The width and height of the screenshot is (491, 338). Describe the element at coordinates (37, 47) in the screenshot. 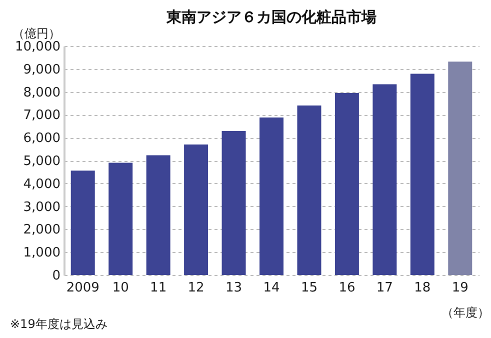

I see `y-tick-label: 10,000` at that location.